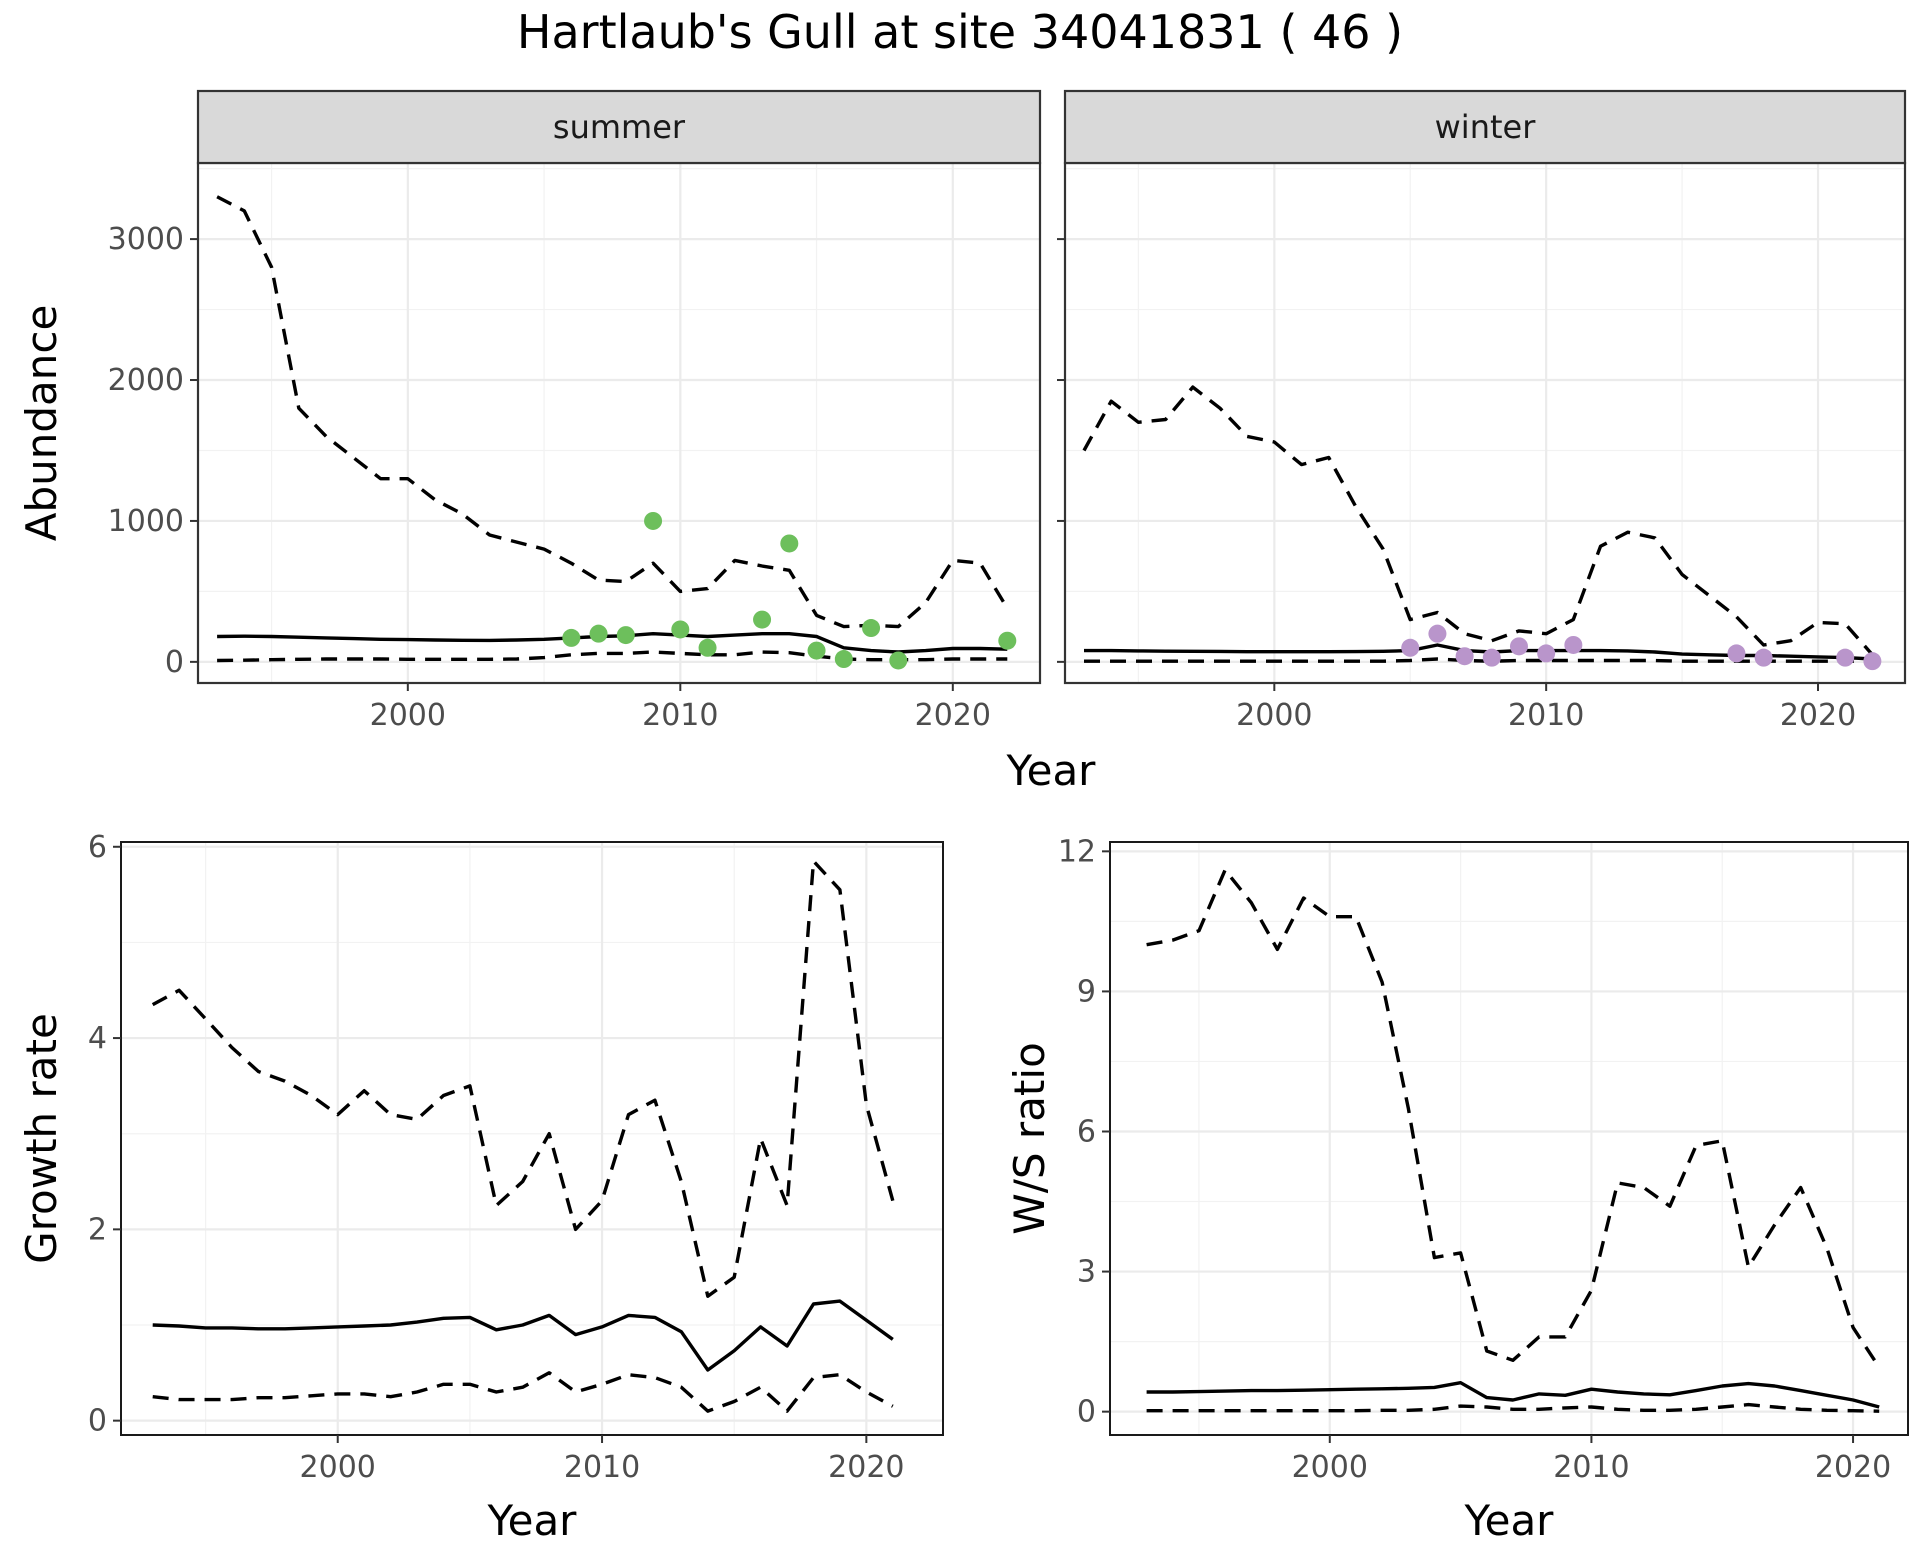 The height and width of the screenshot is (1560, 1920). I want to click on y-tick-label: 9, so click(1086, 991).